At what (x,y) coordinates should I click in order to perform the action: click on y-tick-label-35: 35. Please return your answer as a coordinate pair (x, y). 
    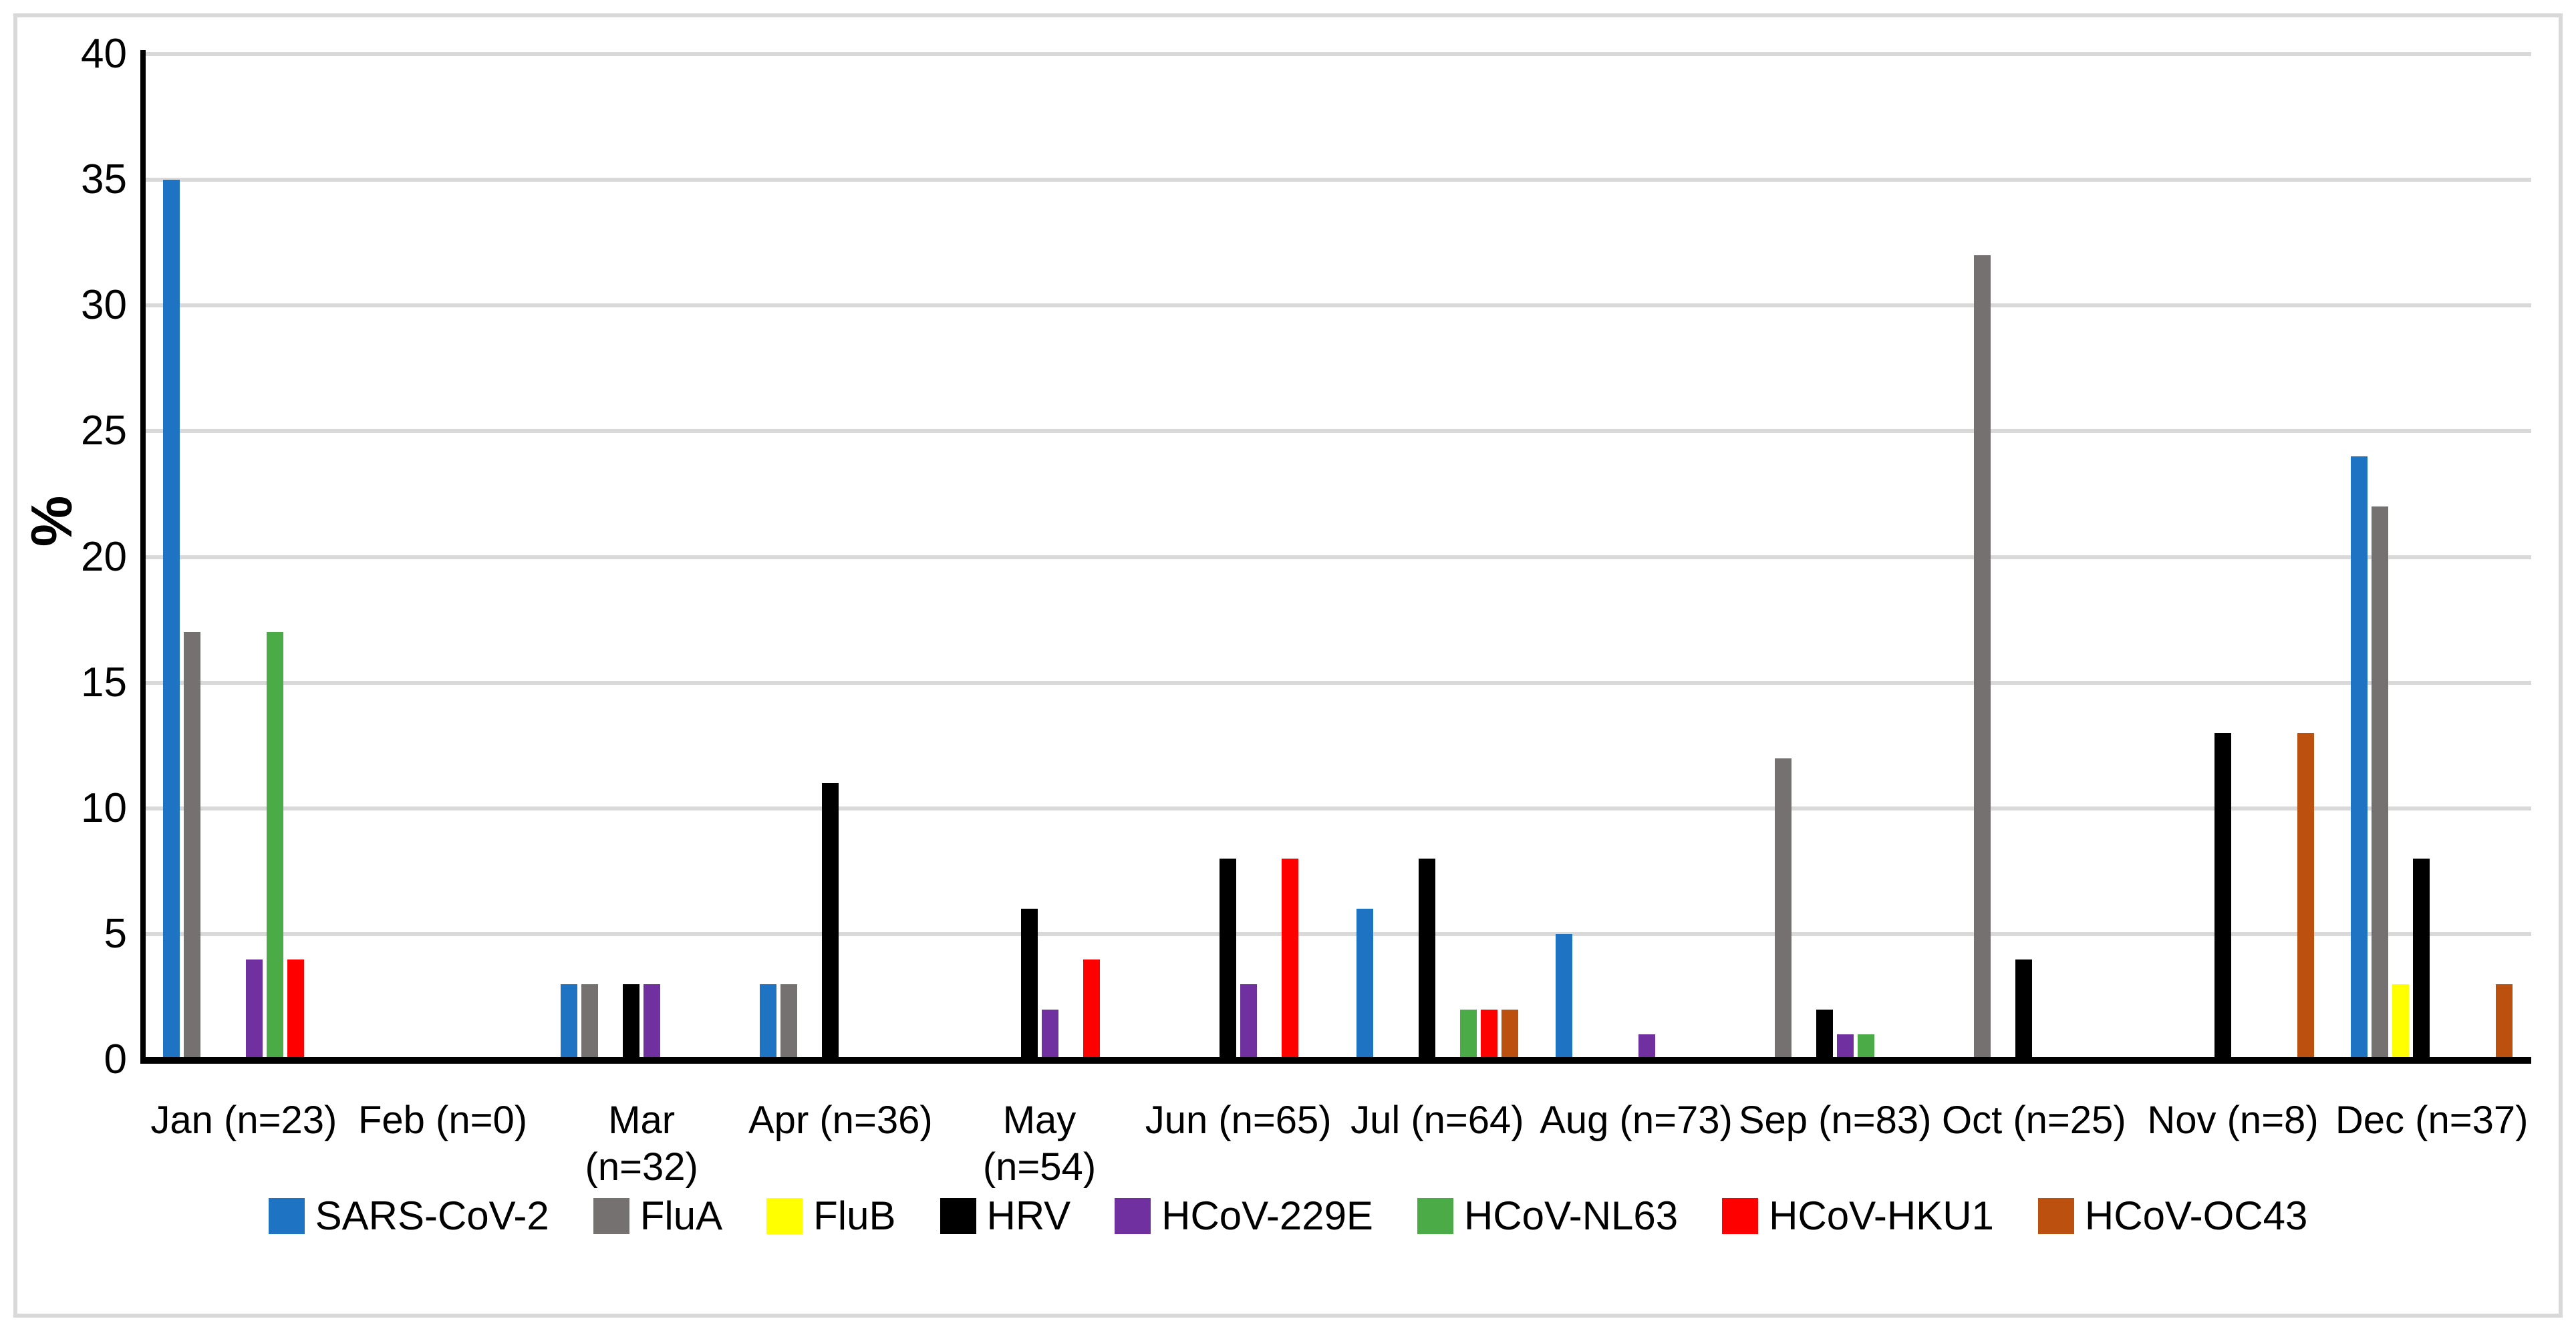
    Looking at the image, I should click on (104, 179).